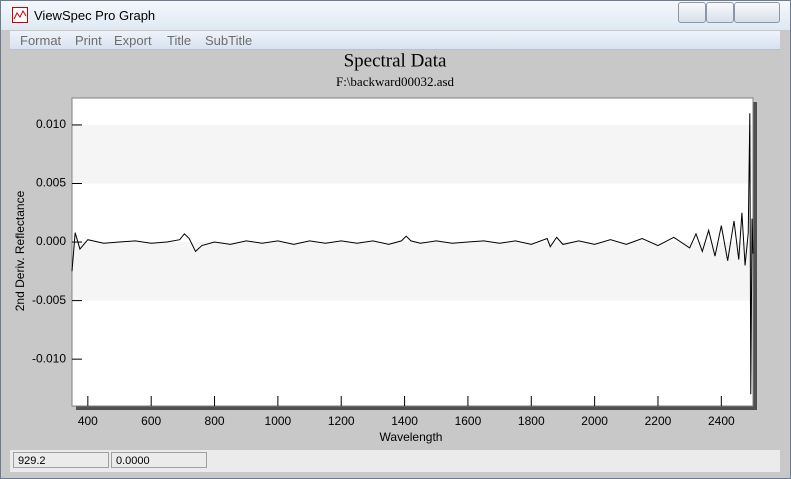 This screenshot has height=479, width=791. What do you see at coordinates (20, 15) in the screenshot?
I see `app-icon` at bounding box center [20, 15].